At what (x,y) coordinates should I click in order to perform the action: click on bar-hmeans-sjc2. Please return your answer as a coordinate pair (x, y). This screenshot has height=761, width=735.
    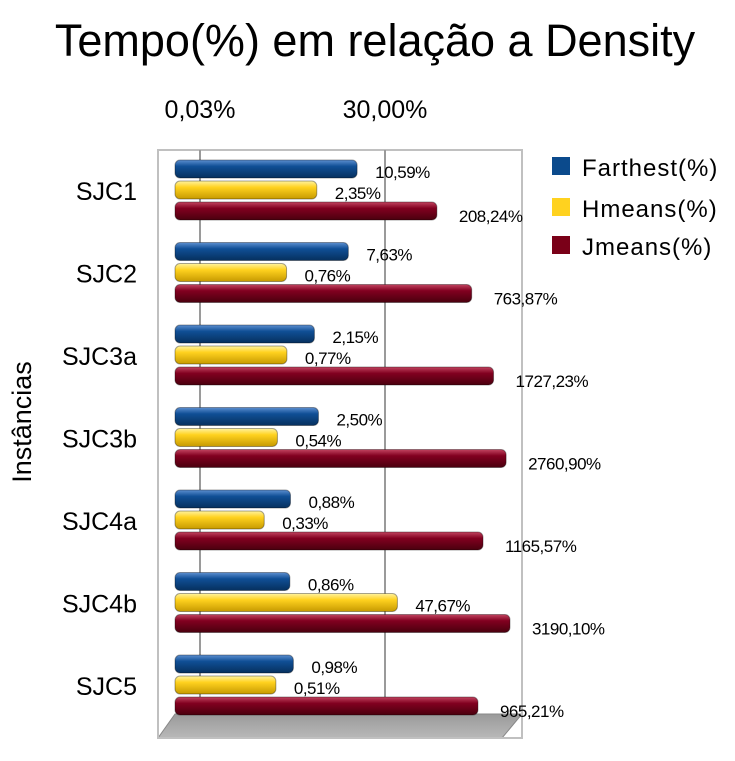
    Looking at the image, I should click on (231, 272).